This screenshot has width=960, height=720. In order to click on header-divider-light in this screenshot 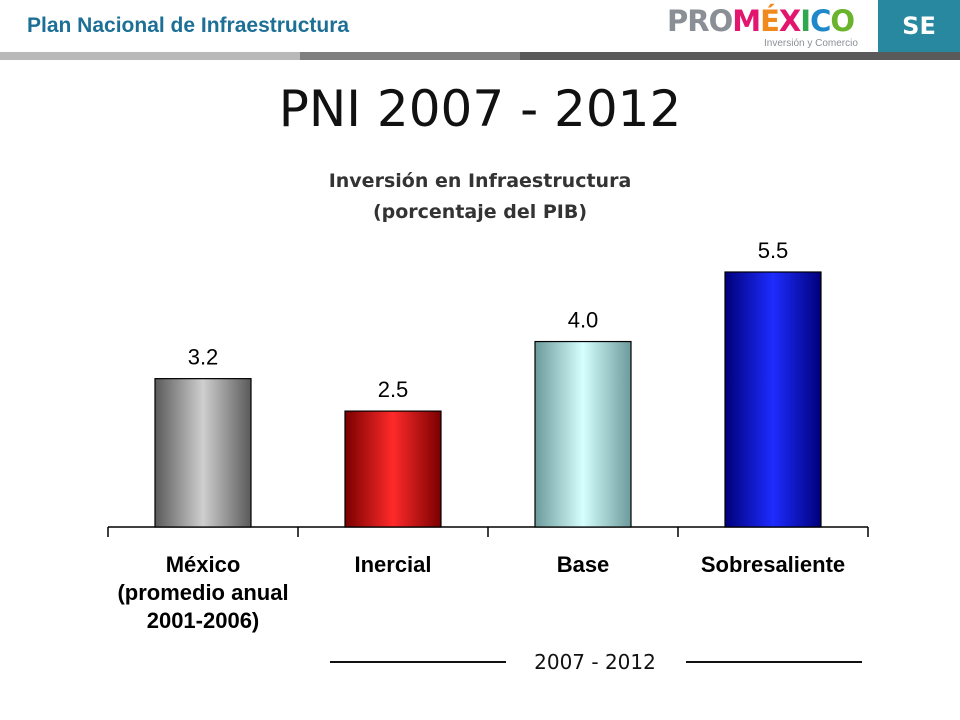, I will do `click(150, 56)`.